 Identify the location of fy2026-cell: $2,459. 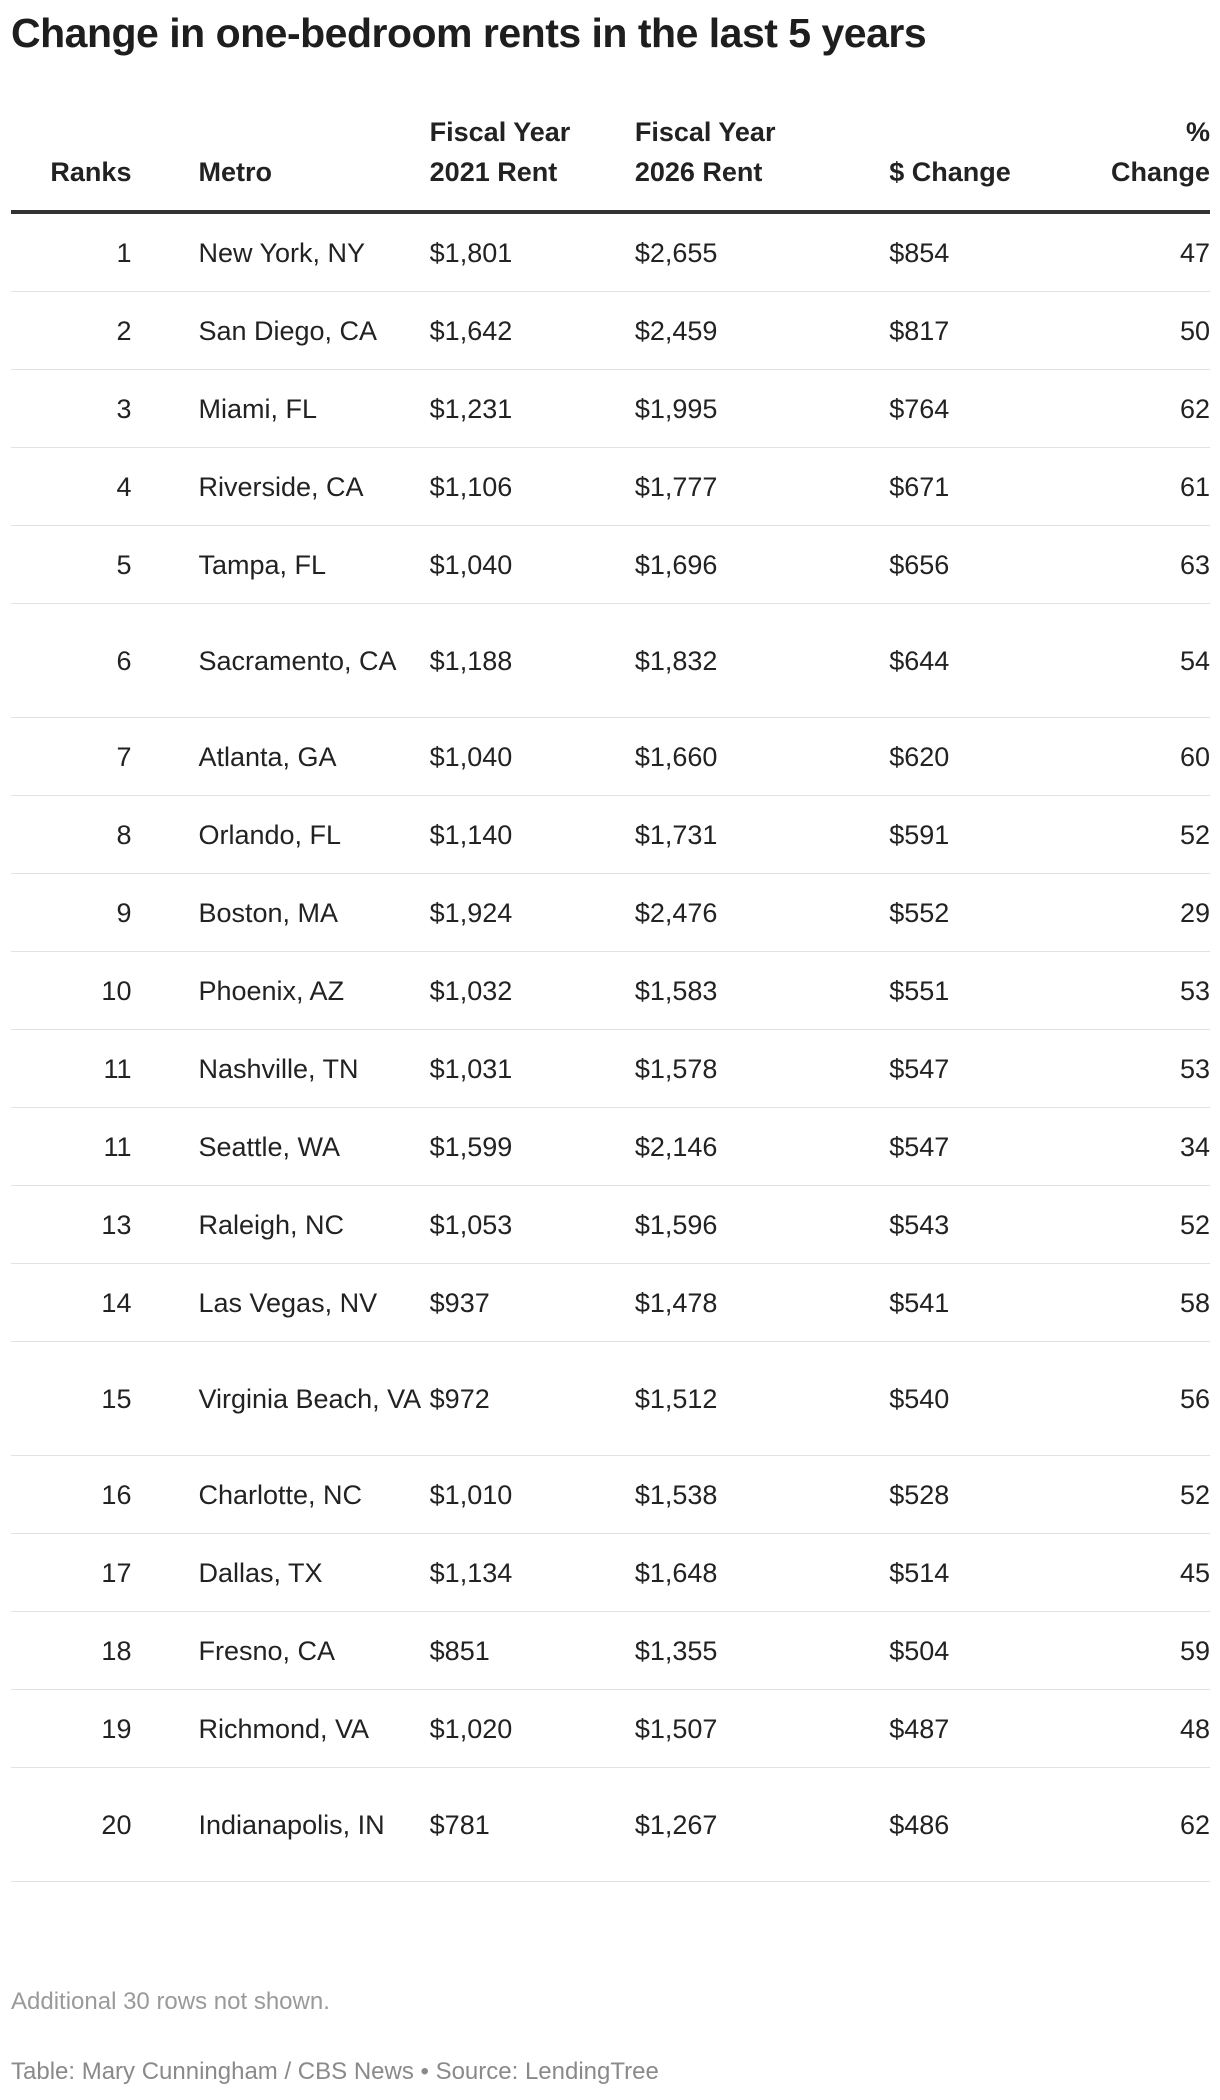
(762, 330).